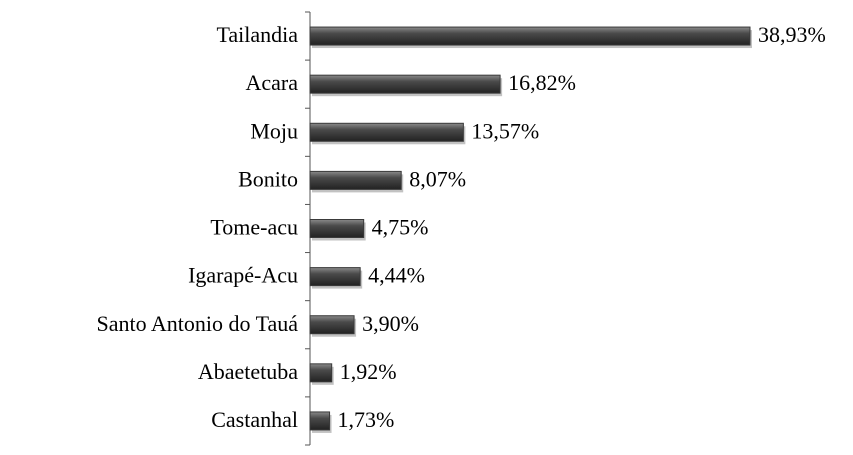  Describe the element at coordinates (368, 371) in the screenshot. I see `data-label: 1,92%` at that location.